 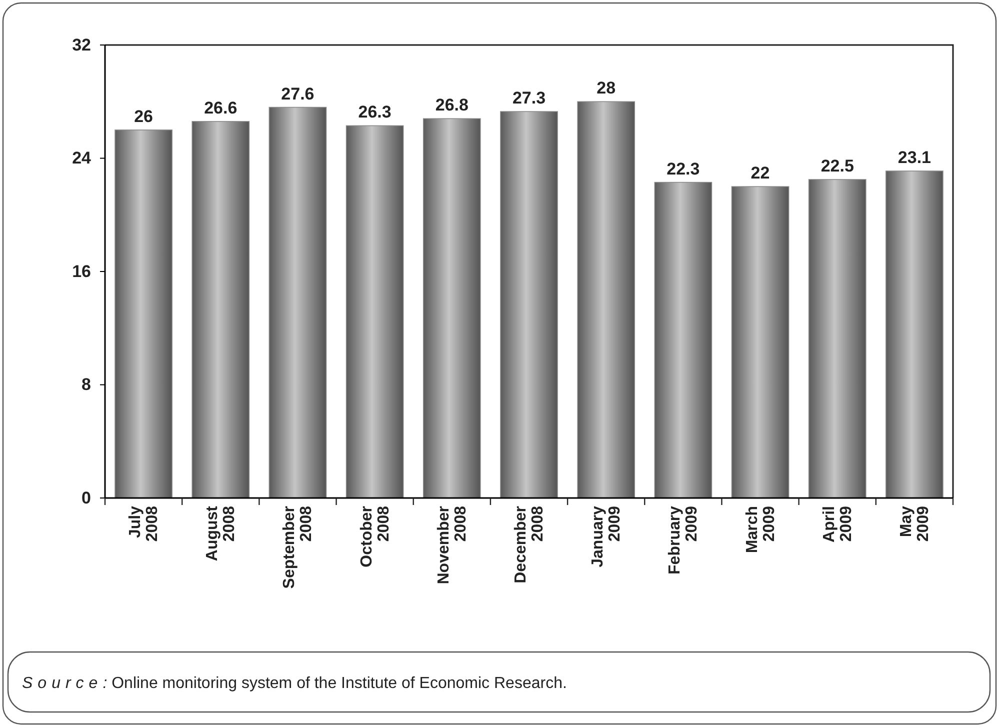 What do you see at coordinates (914, 157) in the screenshot?
I see `data-label: 23.1` at bounding box center [914, 157].